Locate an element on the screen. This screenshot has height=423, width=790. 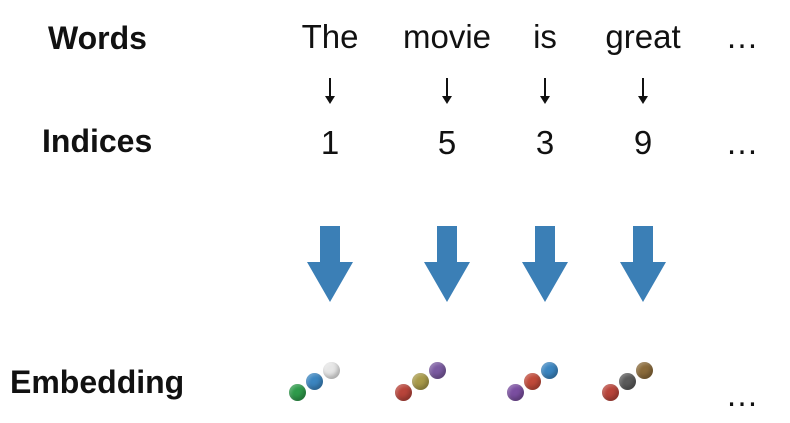
index-3: 3 is located at coordinates (545, 142).